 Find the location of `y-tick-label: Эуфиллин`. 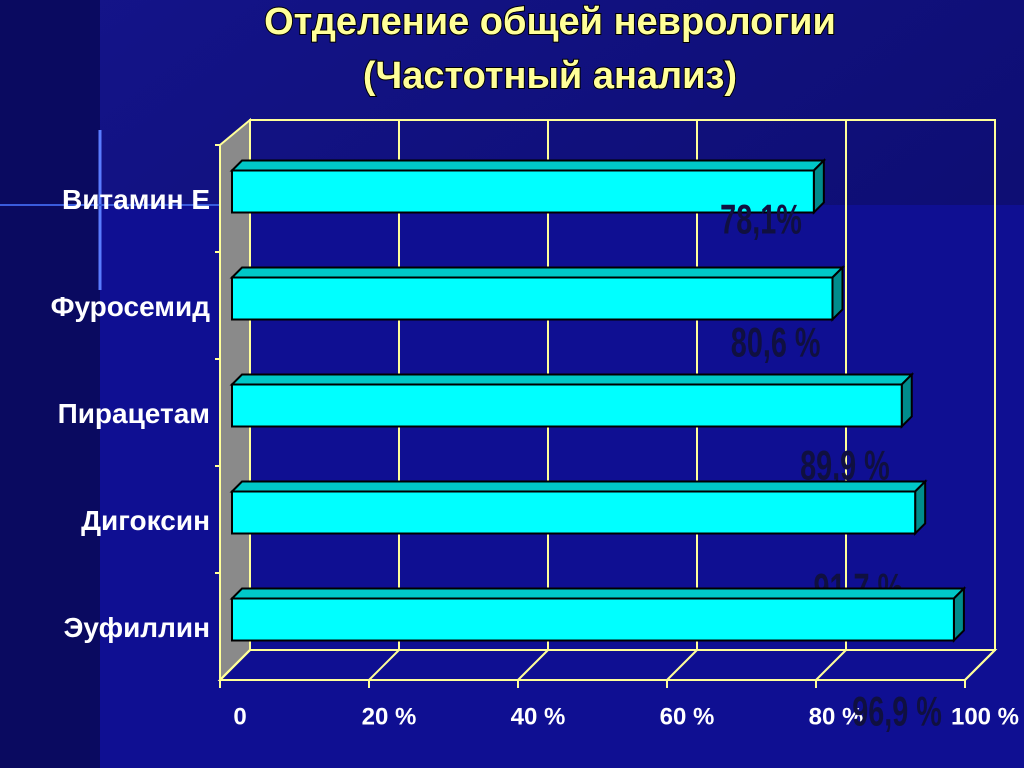

y-tick-label: Эуфиллин is located at coordinates (136, 627).